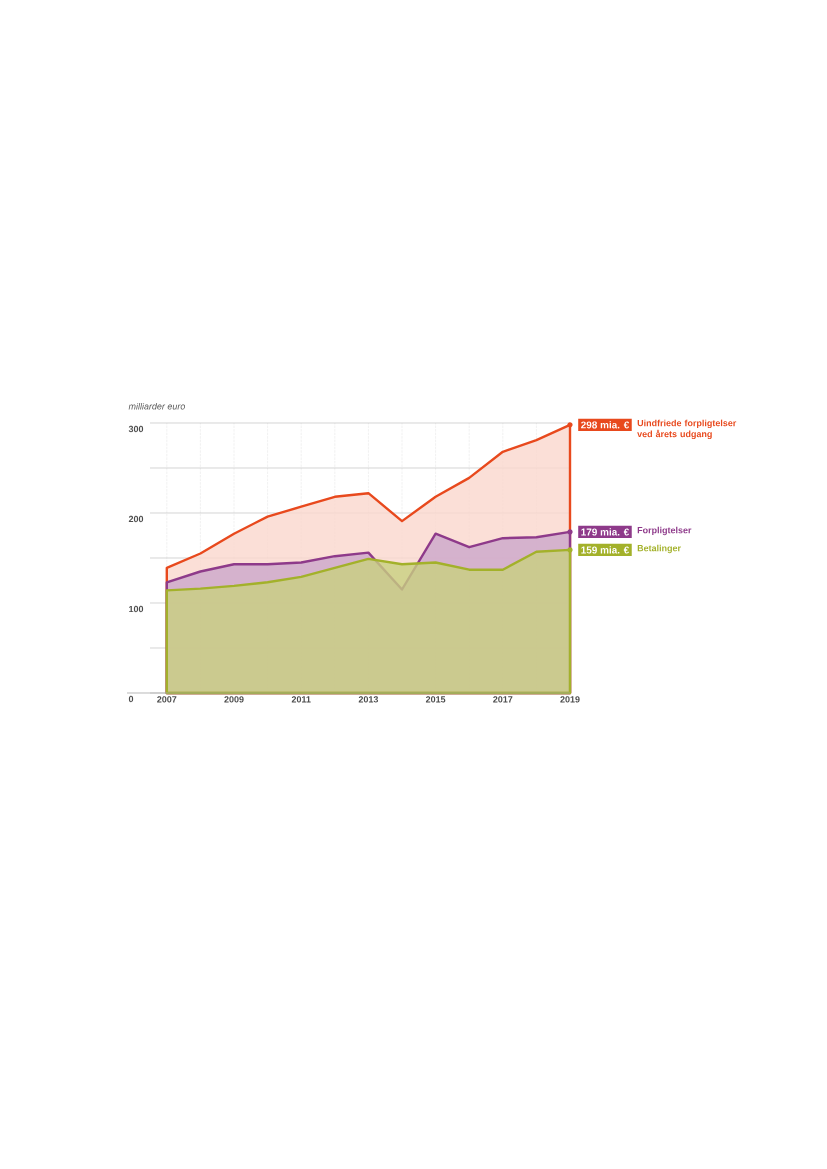  Describe the element at coordinates (234, 699) in the screenshot. I see `x-tick-label: 2009` at that location.